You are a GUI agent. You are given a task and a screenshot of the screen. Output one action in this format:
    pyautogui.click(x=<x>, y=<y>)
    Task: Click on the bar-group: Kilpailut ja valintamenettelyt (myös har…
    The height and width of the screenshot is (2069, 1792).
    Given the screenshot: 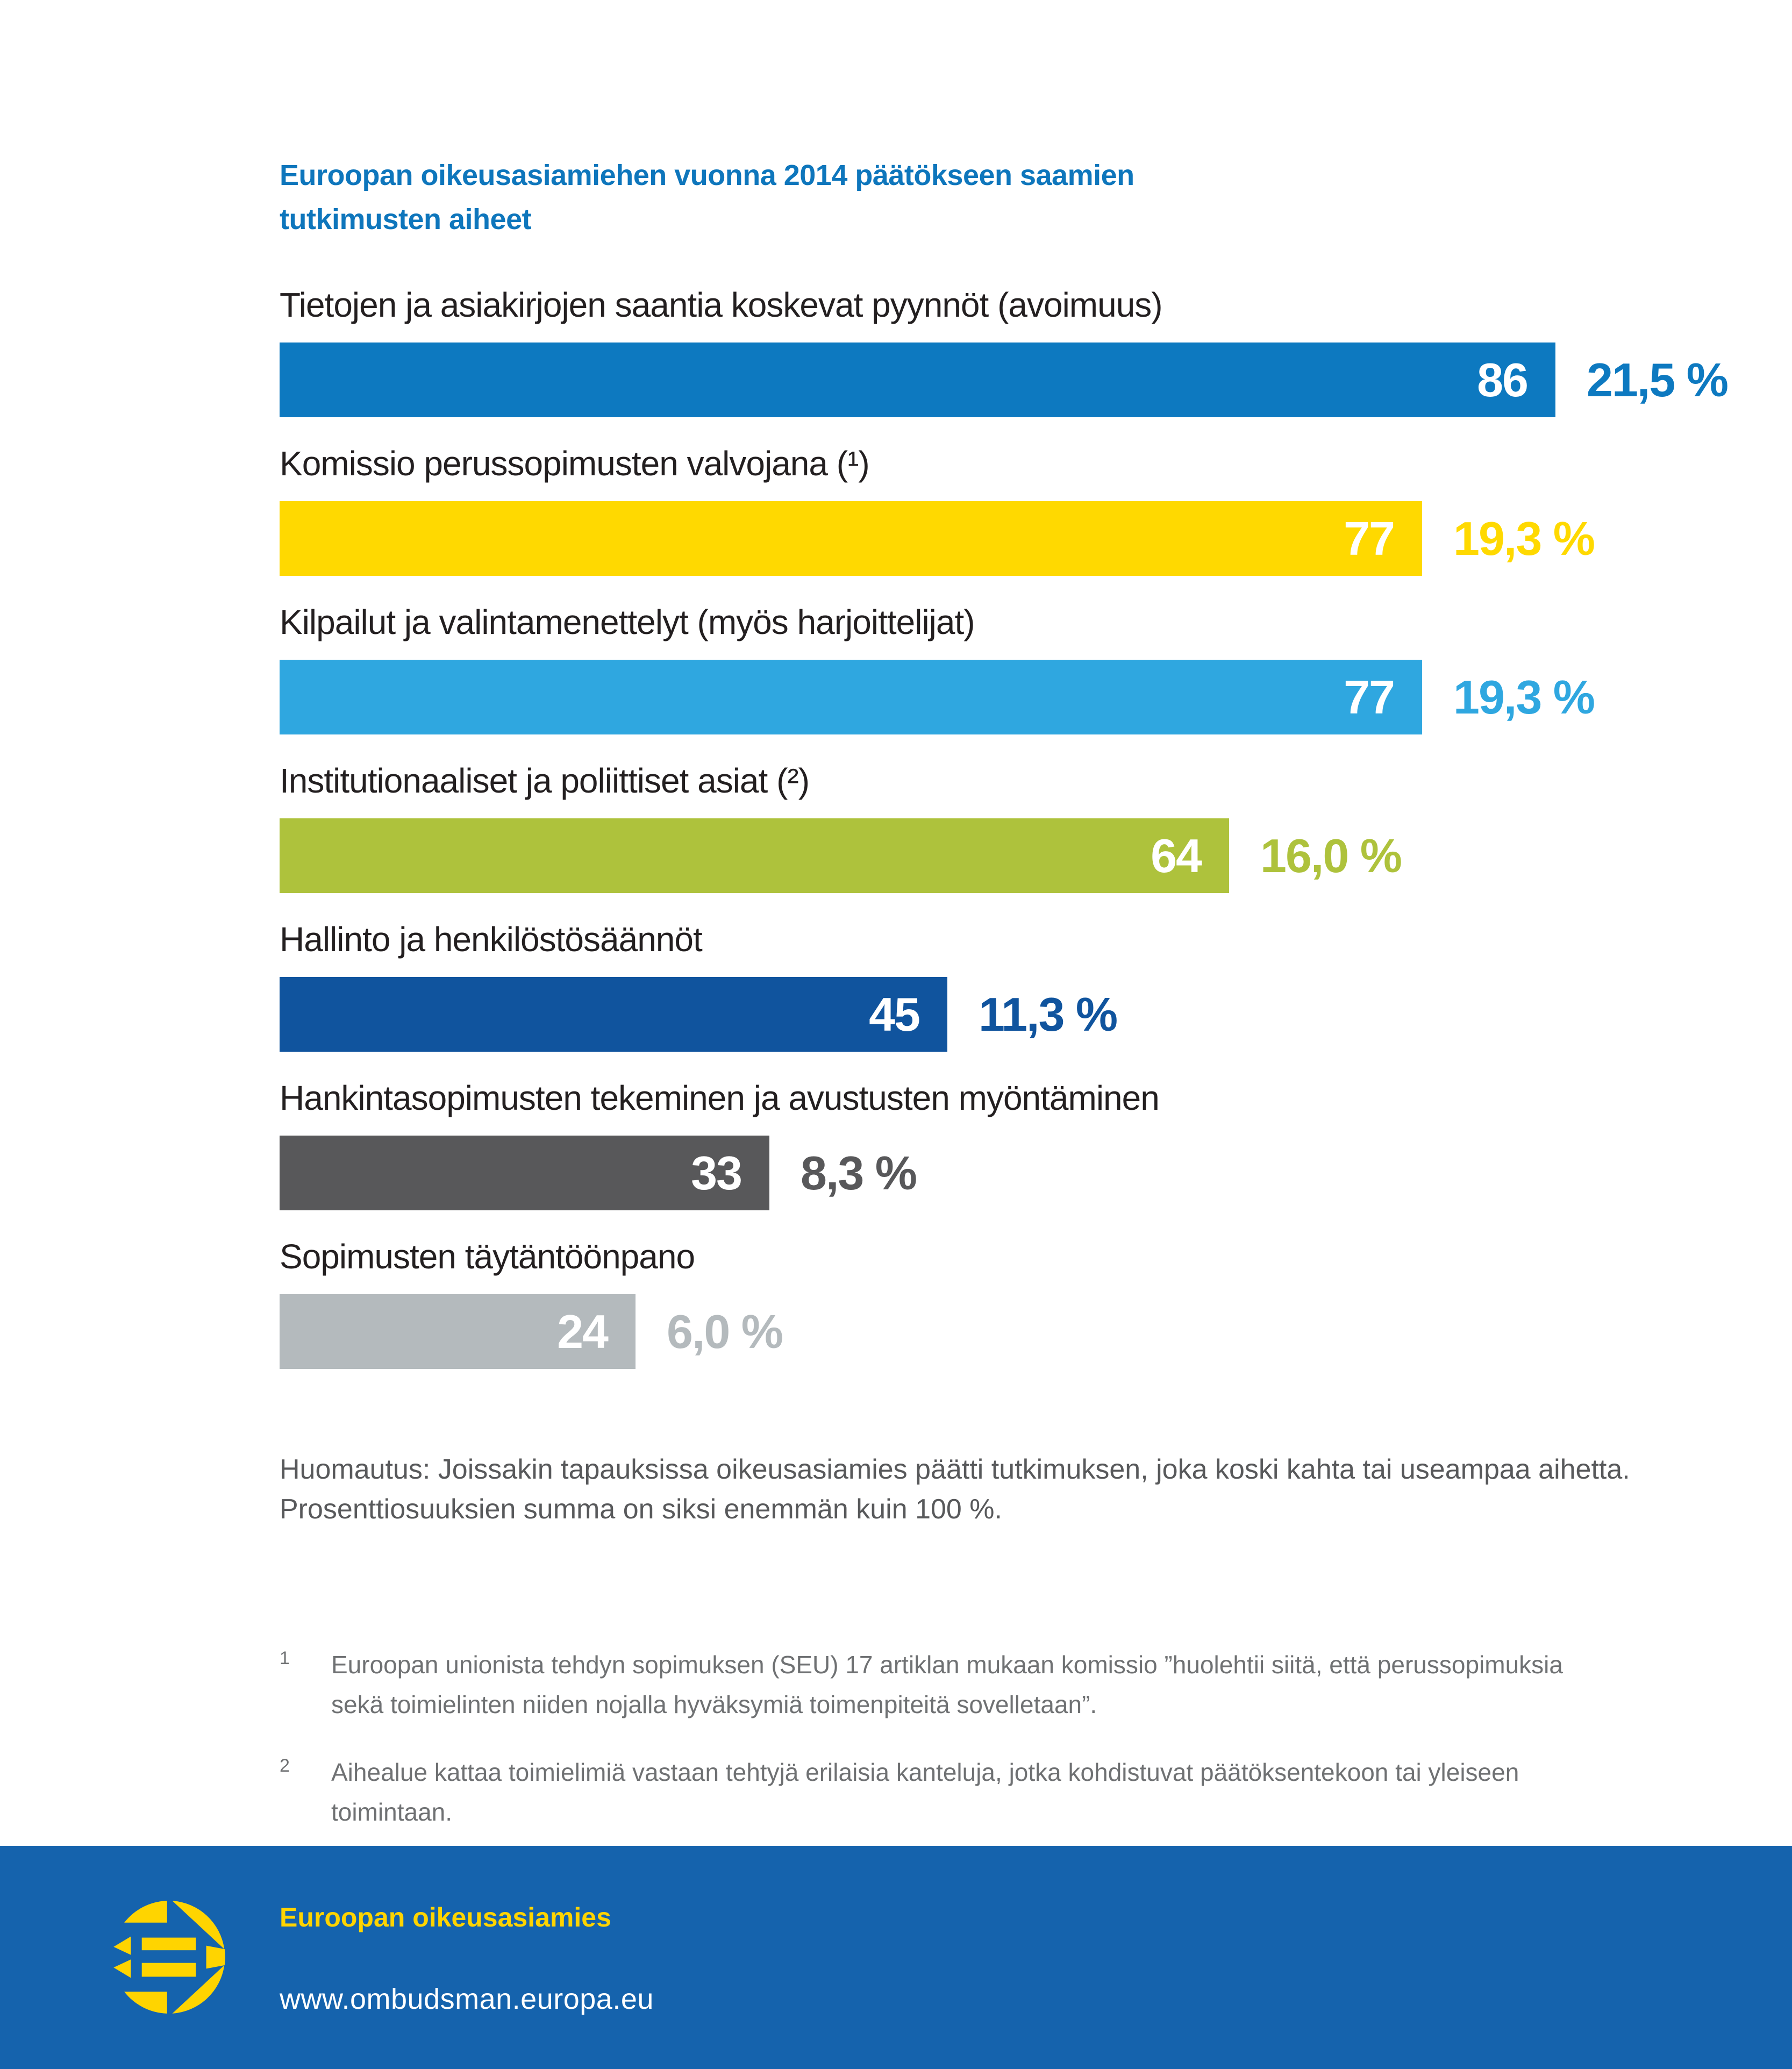 What is the action you would take?
    pyautogui.click(x=1006, y=667)
    